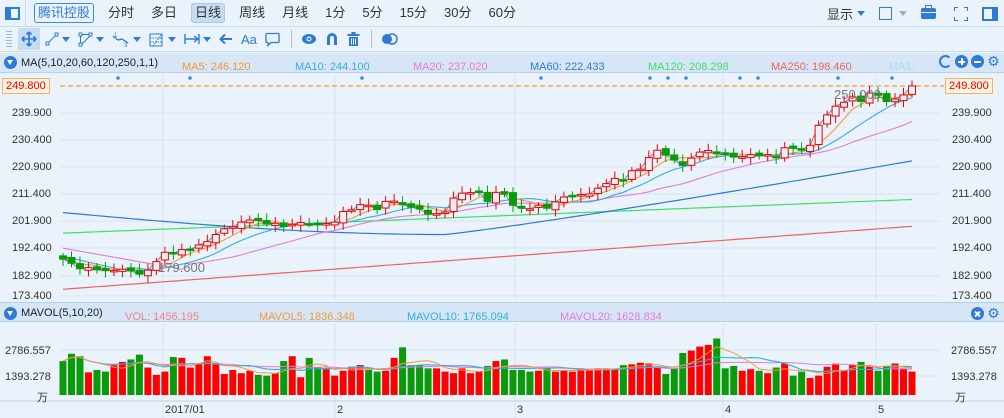 The height and width of the screenshot is (418, 1004). What do you see at coordinates (972, 296) in the screenshot?
I see `price-tick-right: 173.400` at bounding box center [972, 296].